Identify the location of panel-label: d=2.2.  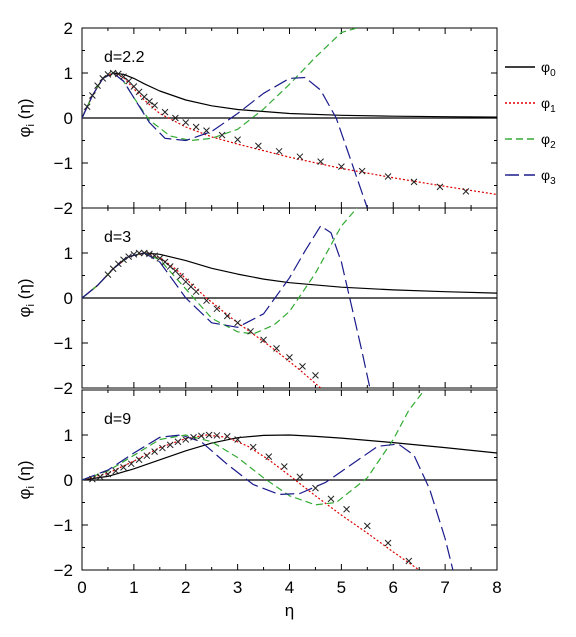
(124, 57).